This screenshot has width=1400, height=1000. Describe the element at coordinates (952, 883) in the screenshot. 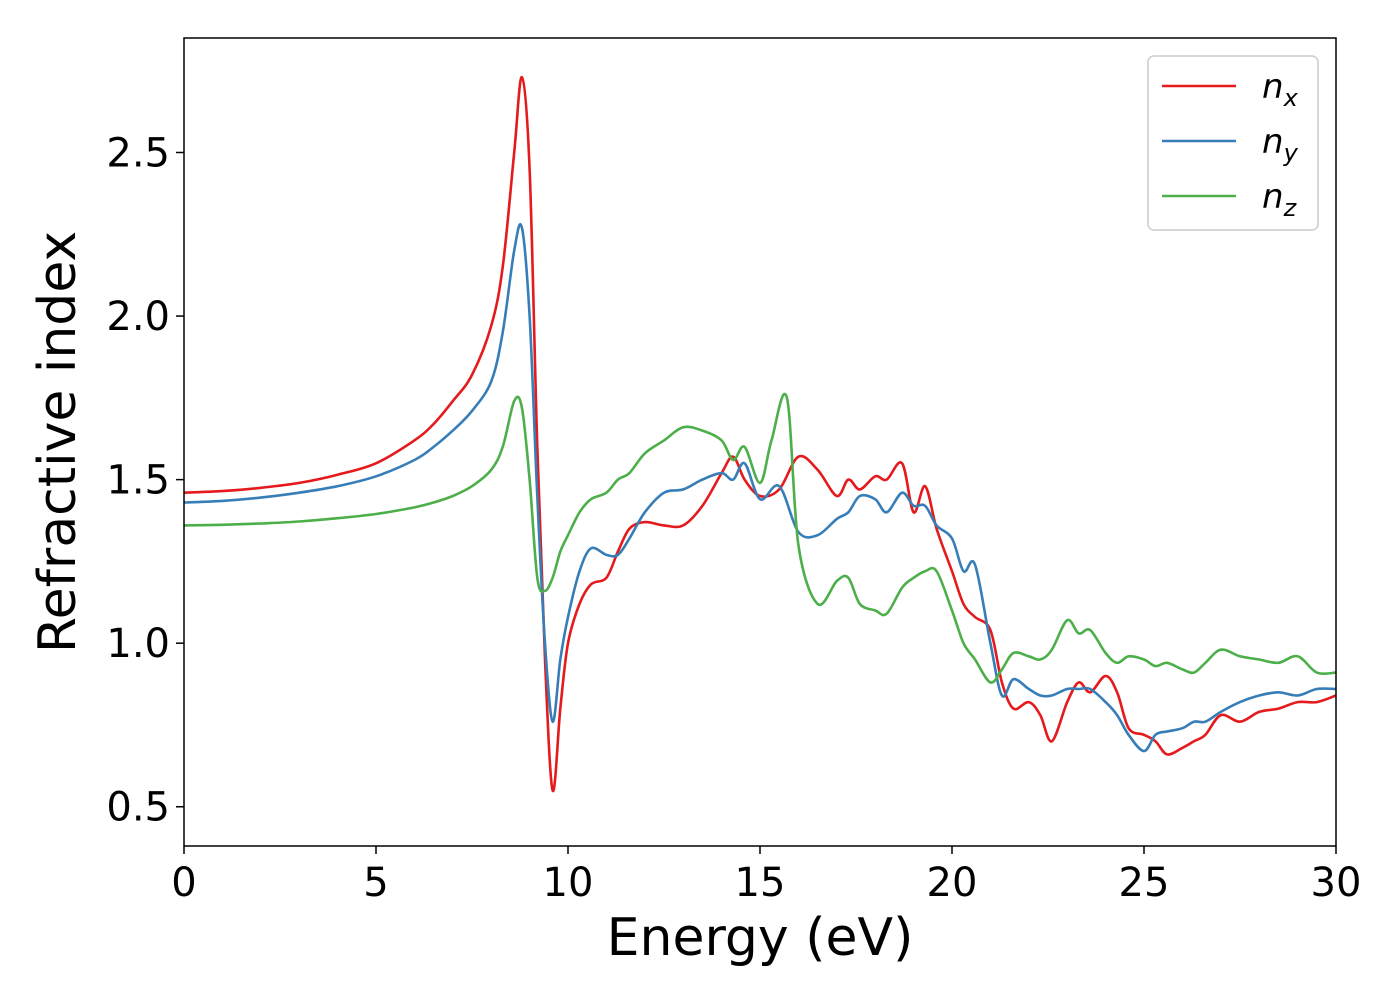

I see `x-tick-label: 20` at that location.